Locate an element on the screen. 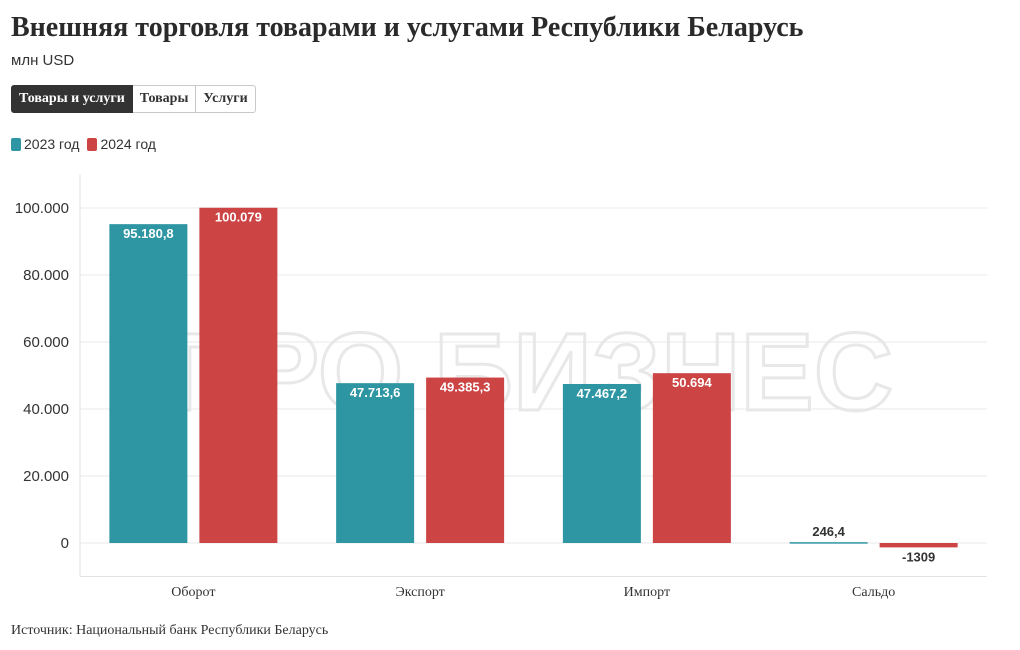 Image resolution: width=1020 pixels, height=650 pixels. y-tick-label: 40.000 is located at coordinates (46, 409).